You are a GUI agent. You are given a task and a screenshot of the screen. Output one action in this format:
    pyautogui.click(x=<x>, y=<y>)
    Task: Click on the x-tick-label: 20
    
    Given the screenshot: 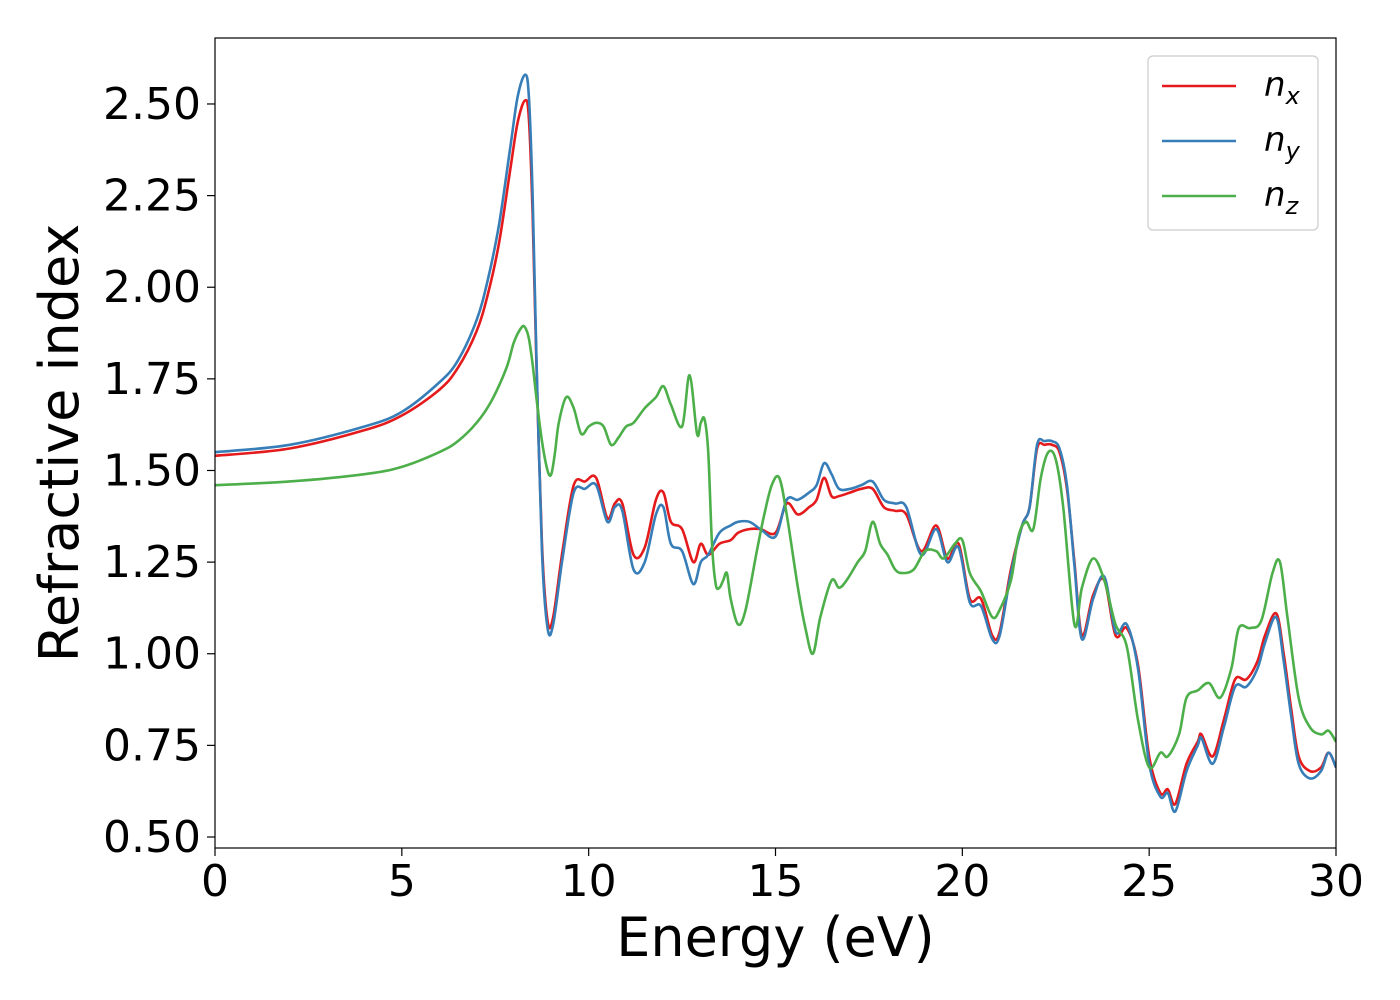 What is the action you would take?
    pyautogui.click(x=962, y=881)
    